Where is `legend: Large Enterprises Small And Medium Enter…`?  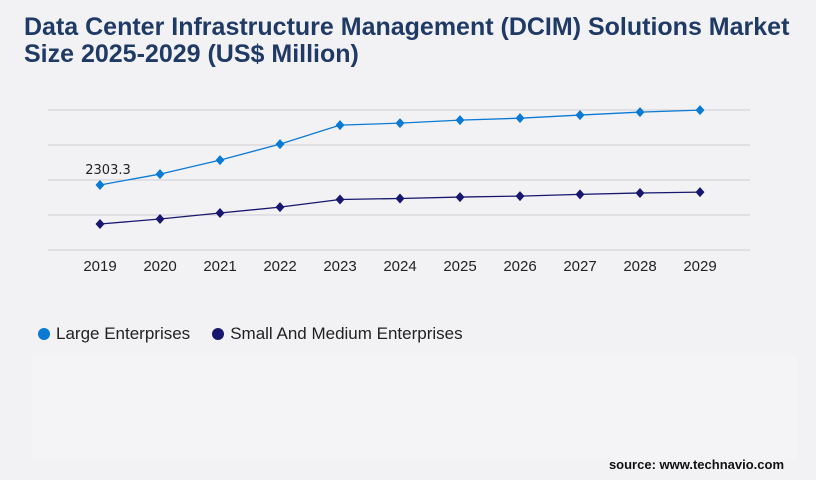
legend: Large Enterprises Small And Medium Enter… is located at coordinates (250, 334).